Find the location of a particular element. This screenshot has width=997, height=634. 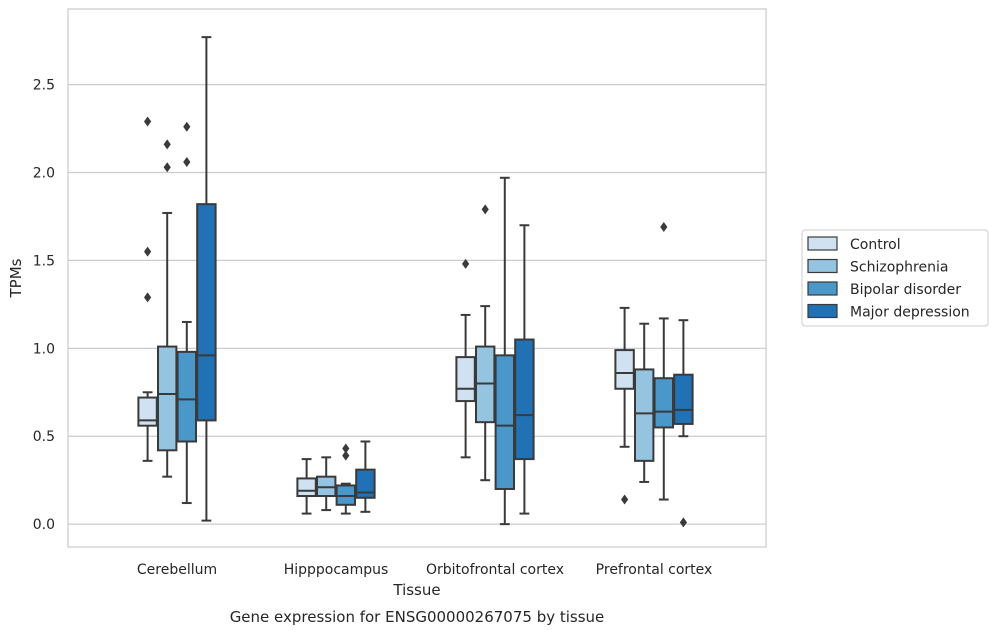

y-tick-label: 2.5 is located at coordinates (44, 86).